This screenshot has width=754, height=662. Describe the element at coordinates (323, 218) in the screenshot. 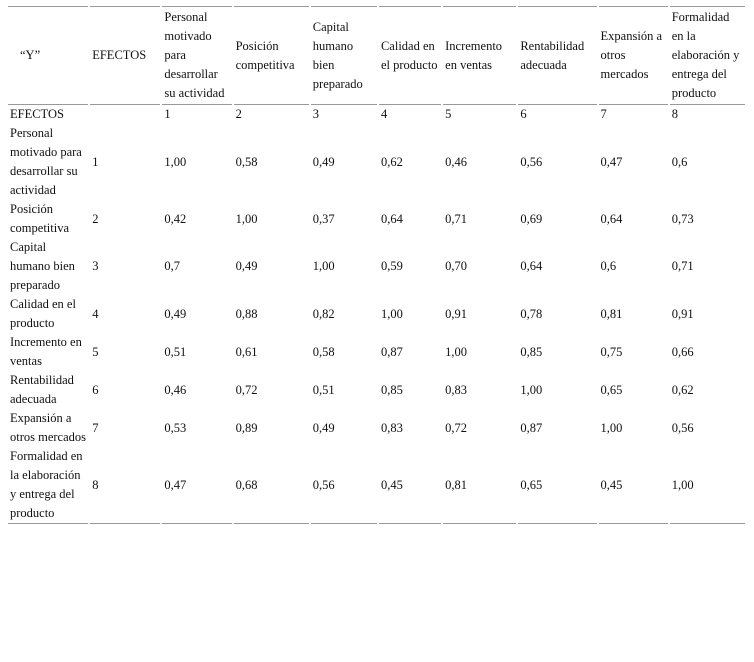

I see `cell: 0,37` at that location.